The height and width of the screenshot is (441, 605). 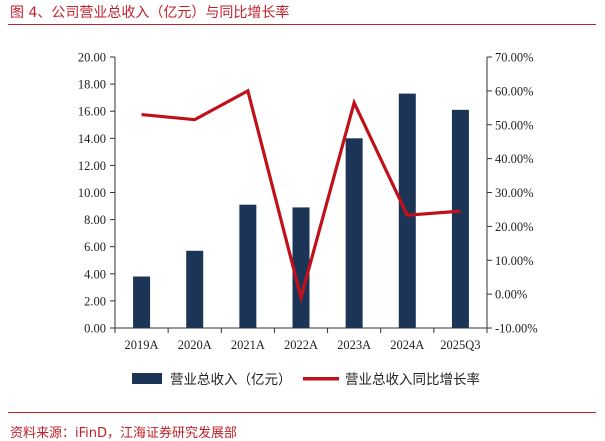 What do you see at coordinates (407, 211) in the screenshot?
I see `revenue-bar-2024A` at bounding box center [407, 211].